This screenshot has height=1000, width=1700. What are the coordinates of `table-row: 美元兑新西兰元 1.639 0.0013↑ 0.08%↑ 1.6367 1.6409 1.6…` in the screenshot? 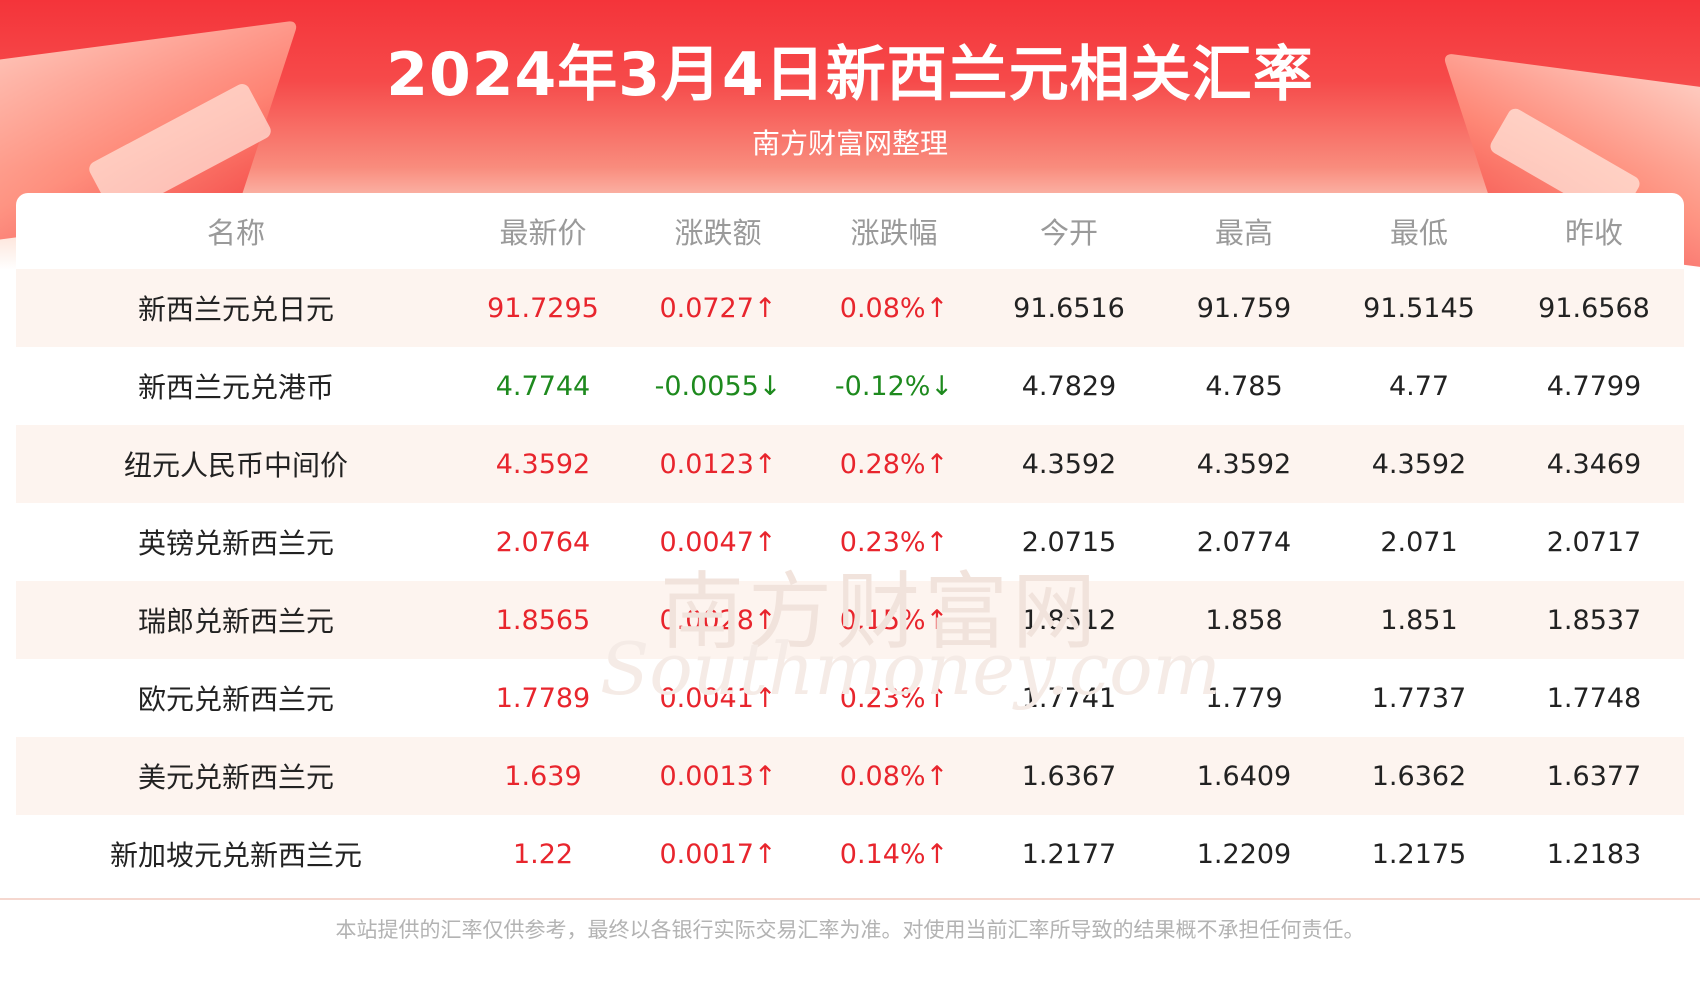 It's located at (850, 776).